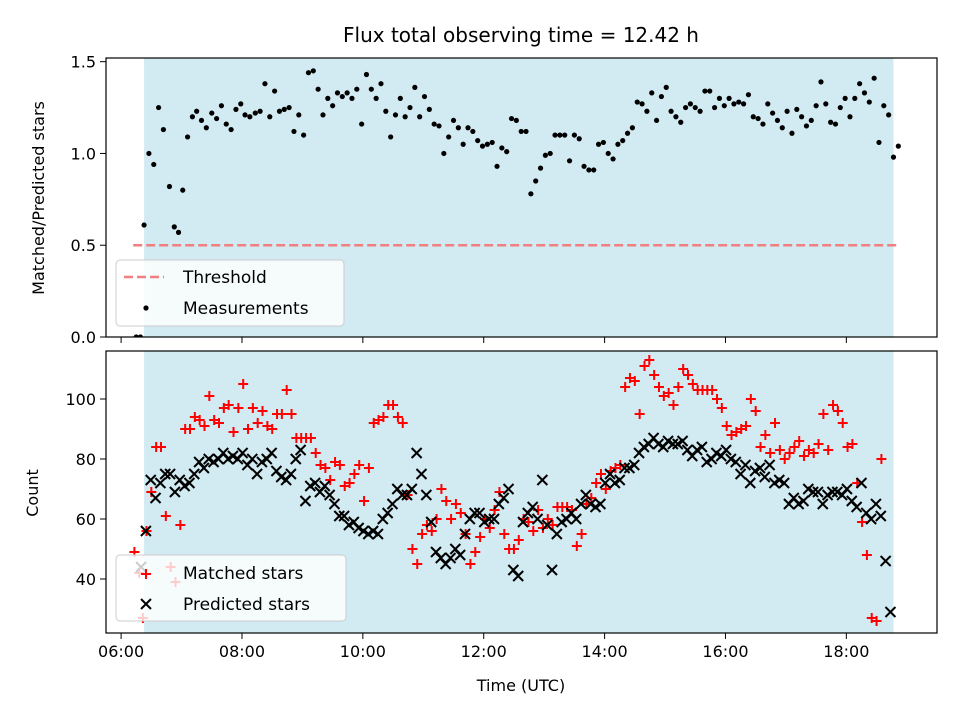  Describe the element at coordinates (230, 293) in the screenshot. I see `legend-box` at that location.